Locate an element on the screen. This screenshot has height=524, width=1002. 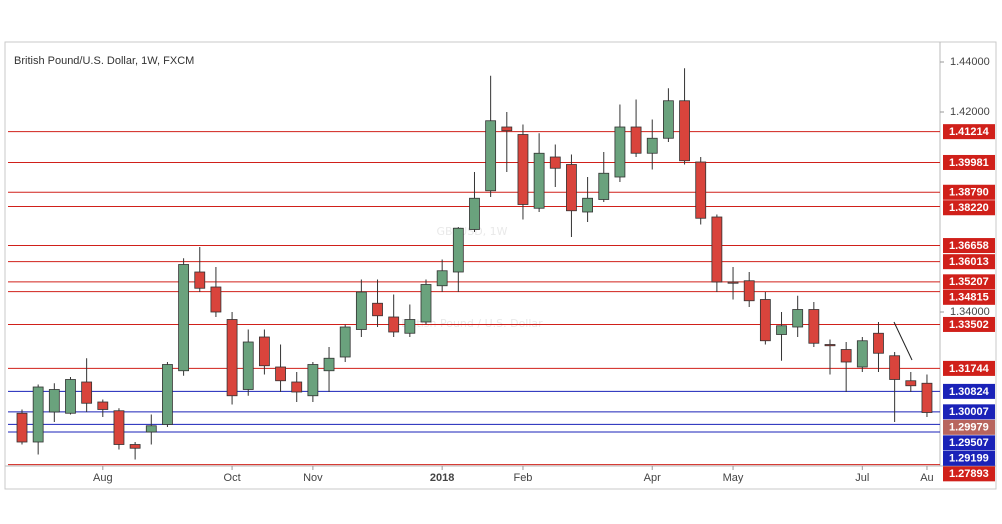
chart-title: British Pound/U.S. Dollar, 1W, FXCM is located at coordinates (104, 61).